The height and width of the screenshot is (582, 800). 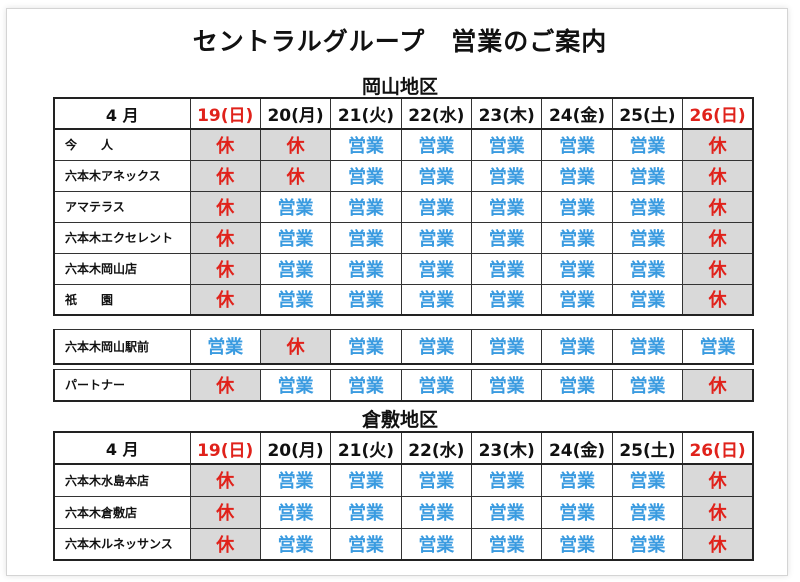 I want to click on okayama-partner-table: パートナー休営業 営業 営業 営業 営業 営業休, so click(x=404, y=385).